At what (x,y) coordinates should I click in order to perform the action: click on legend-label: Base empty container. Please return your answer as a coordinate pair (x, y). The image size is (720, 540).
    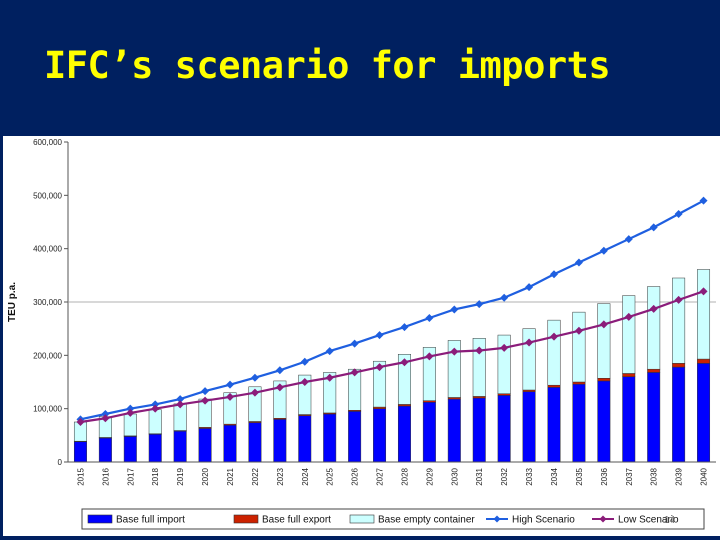
    Looking at the image, I should click on (426, 520).